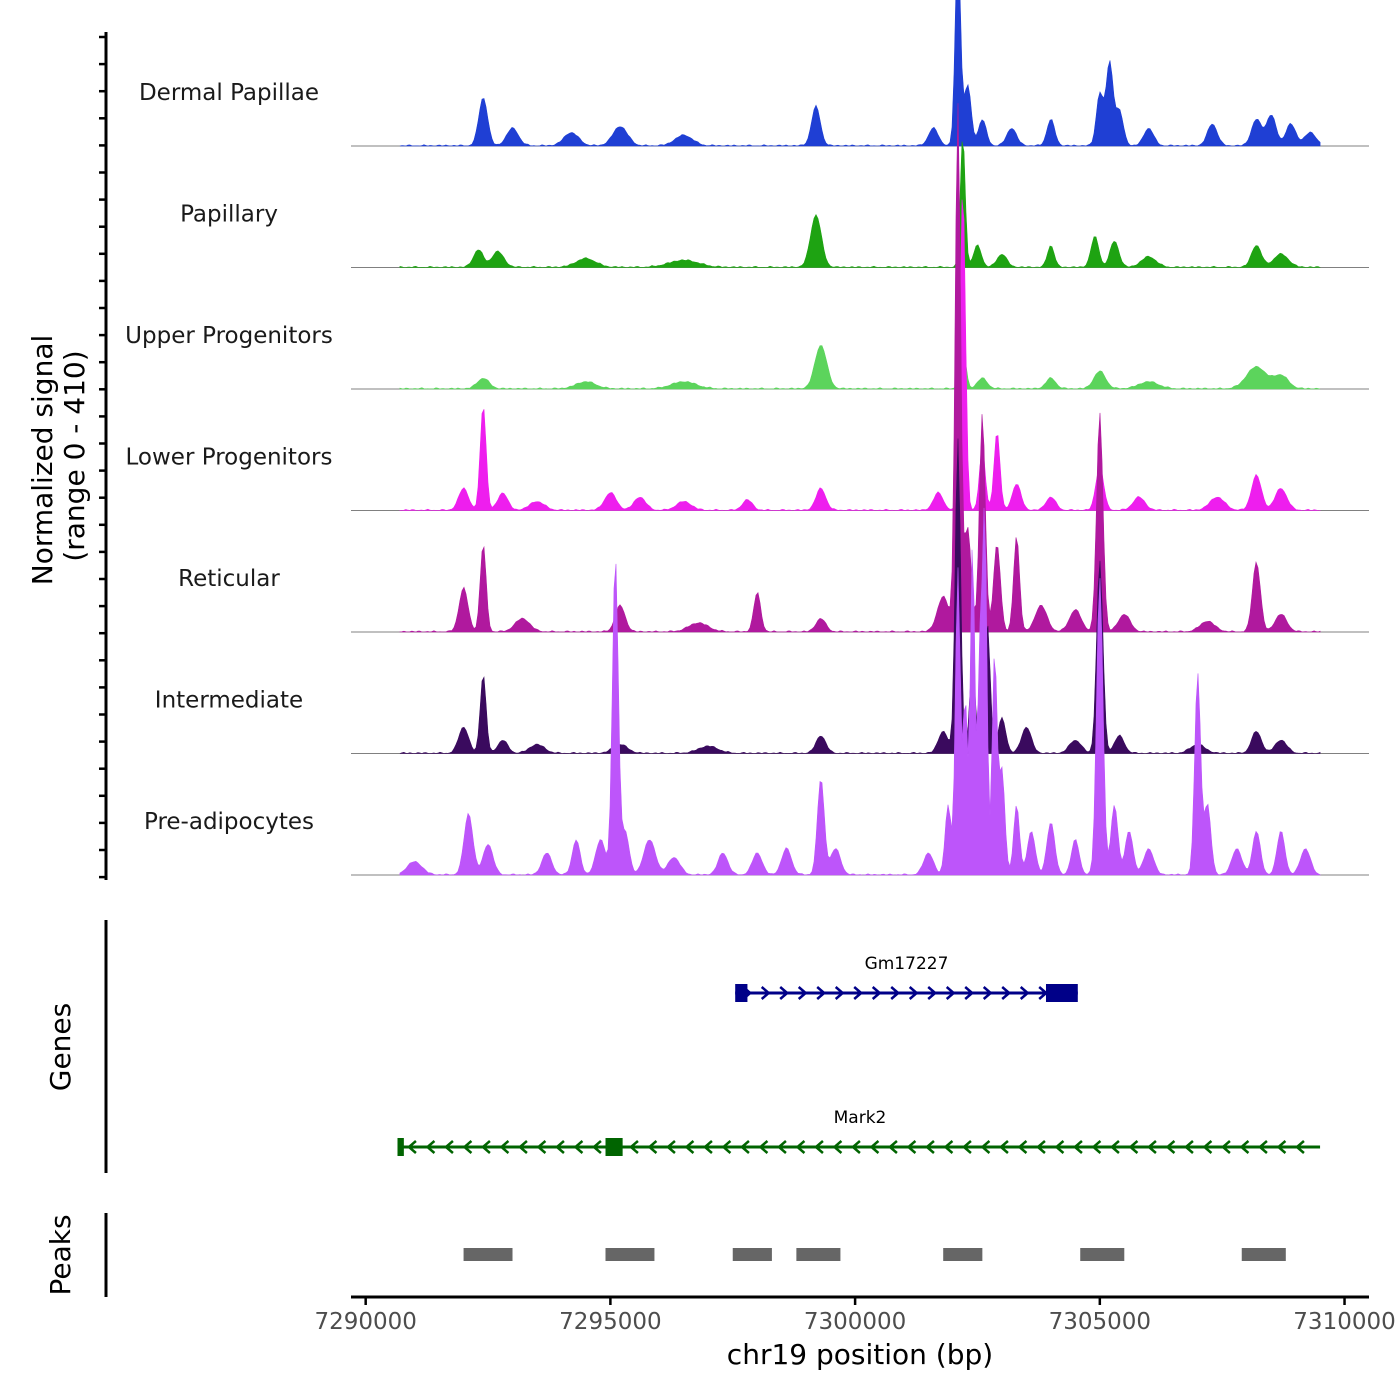 The height and width of the screenshot is (1400, 1400). I want to click on peak-regions, so click(874, 1254).